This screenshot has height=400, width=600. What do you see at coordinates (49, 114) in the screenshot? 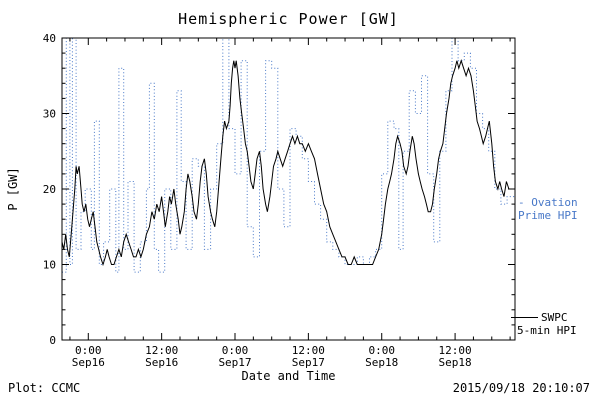
I see `svg-text: 30` at bounding box center [49, 114].